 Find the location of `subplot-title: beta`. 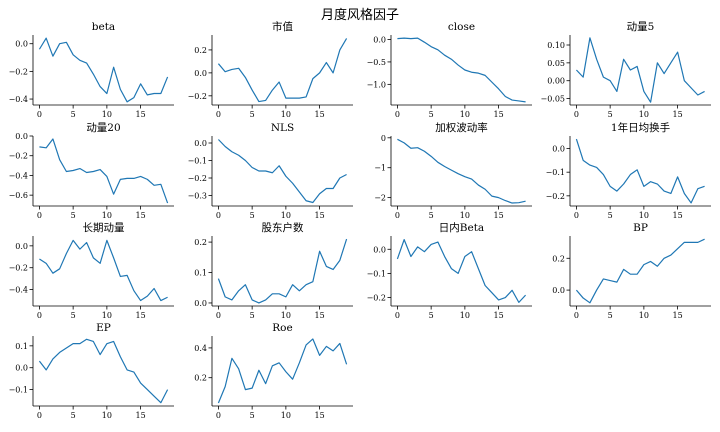

subplot-title: beta is located at coordinates (103, 27).